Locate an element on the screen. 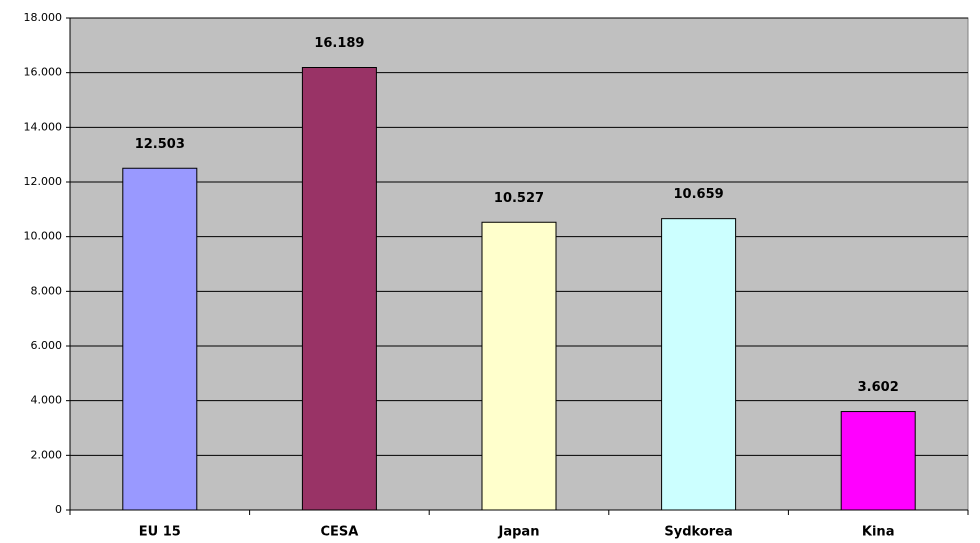 The width and height of the screenshot is (980, 543). y-tick-label: 2.000 is located at coordinates (47, 454).